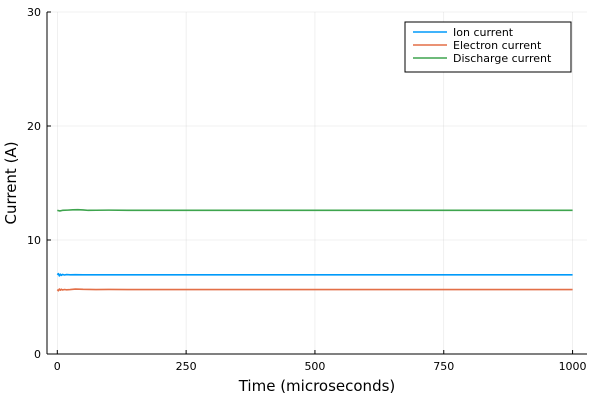 The width and height of the screenshot is (600, 400). I want to click on legend-box, so click(488, 47).